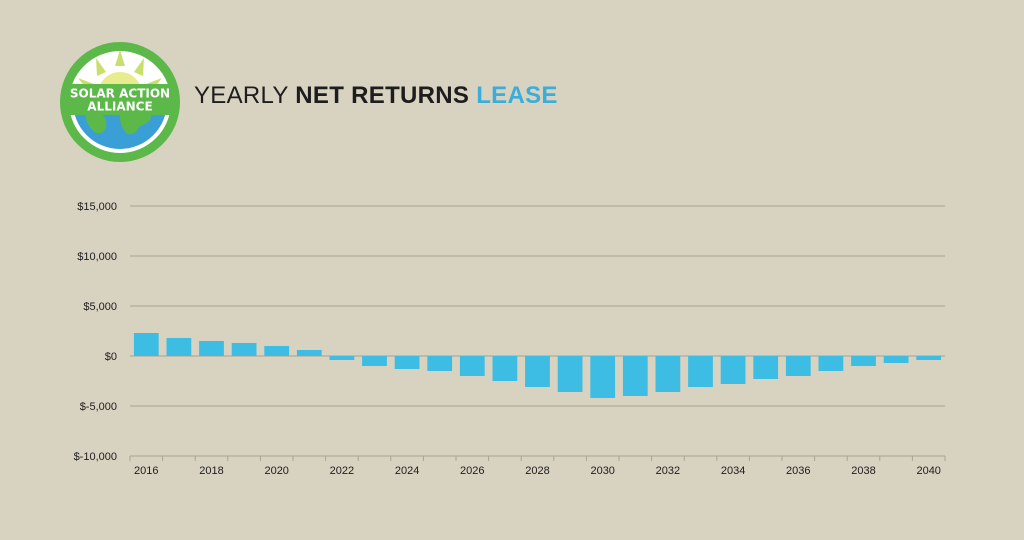  Describe the element at coordinates (472, 471) in the screenshot. I see `x-tick-label: 2026` at that location.